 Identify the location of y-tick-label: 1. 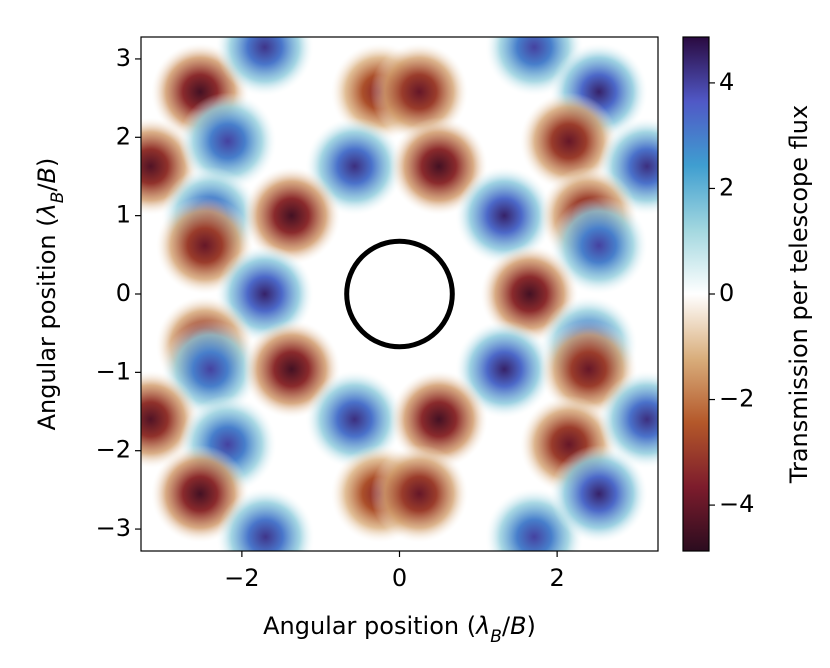
(123, 215).